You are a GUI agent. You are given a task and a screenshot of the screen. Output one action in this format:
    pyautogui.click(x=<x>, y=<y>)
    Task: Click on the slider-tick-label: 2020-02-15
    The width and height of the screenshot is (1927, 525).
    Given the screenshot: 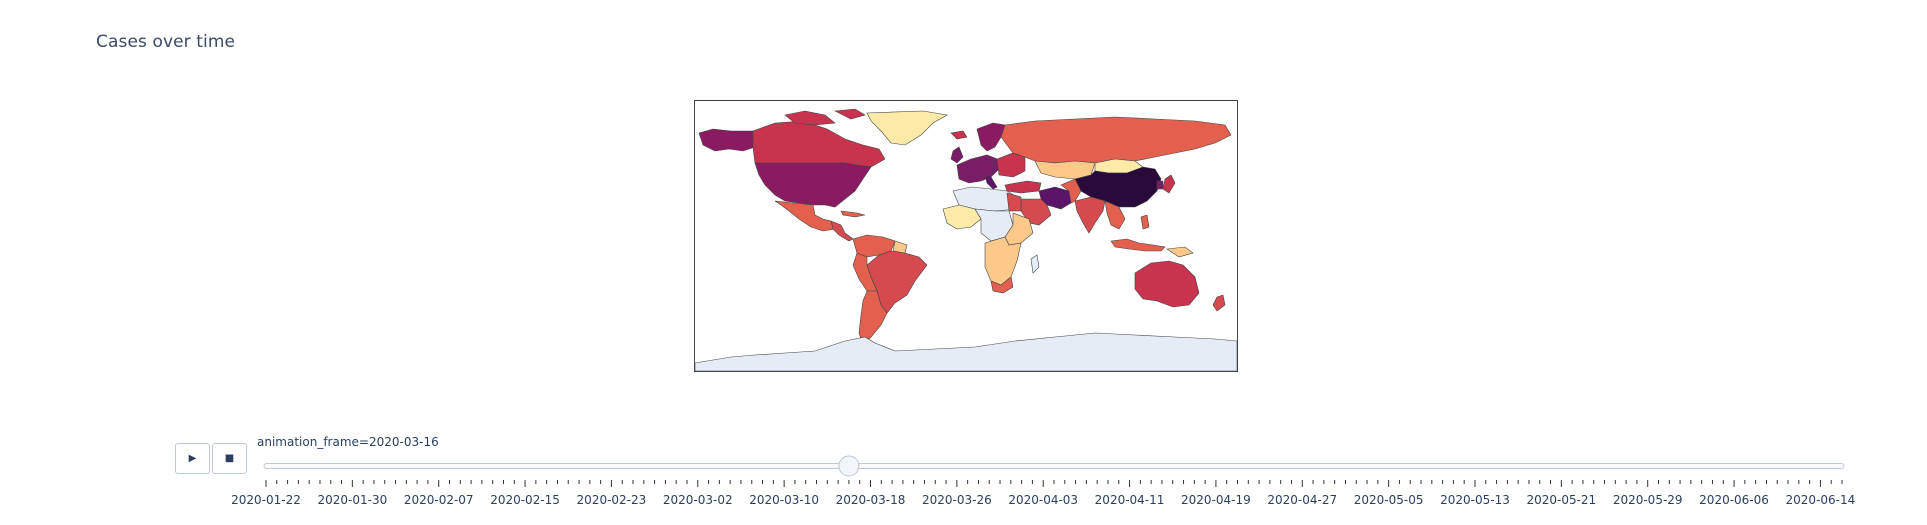 What is the action you would take?
    pyautogui.click(x=525, y=500)
    